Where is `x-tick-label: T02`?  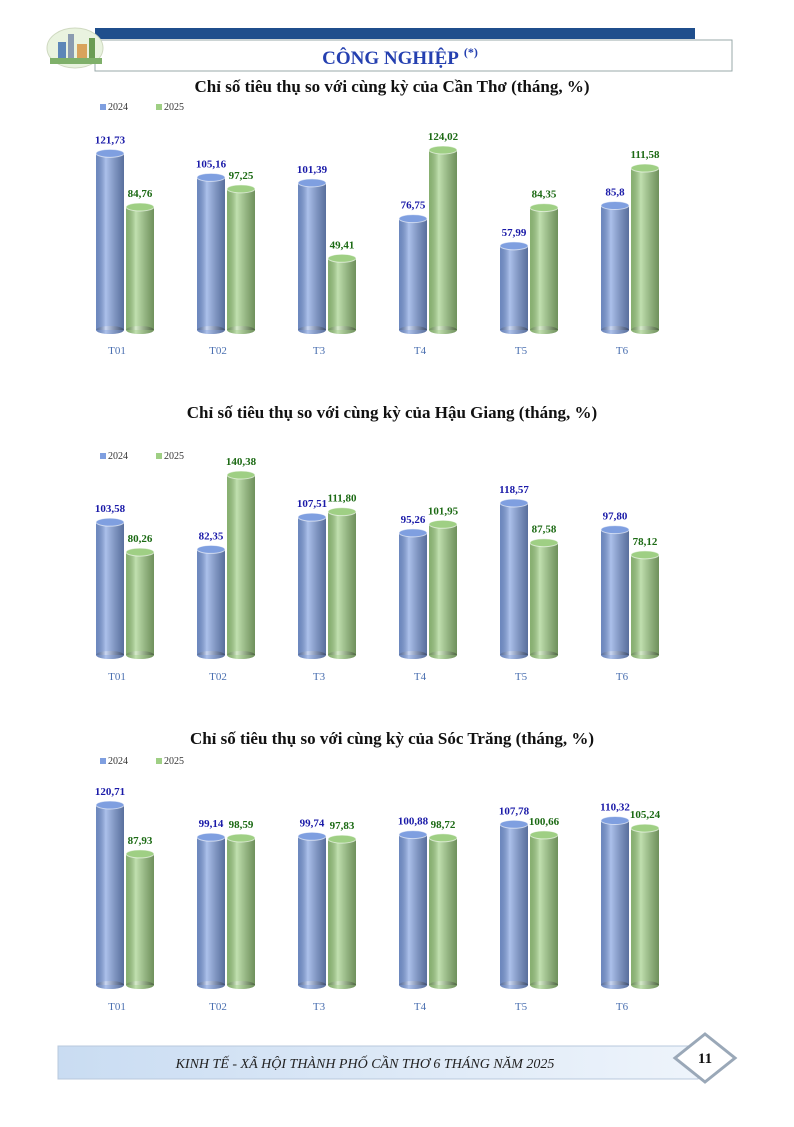 x-tick-label: T02 is located at coordinates (218, 1007).